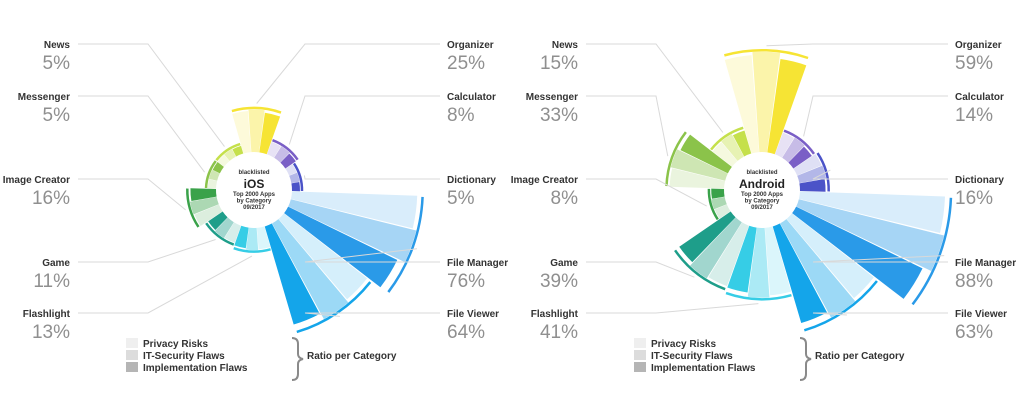 The height and width of the screenshot is (408, 1024). I want to click on legend-swatch-implementation, so click(132, 367).